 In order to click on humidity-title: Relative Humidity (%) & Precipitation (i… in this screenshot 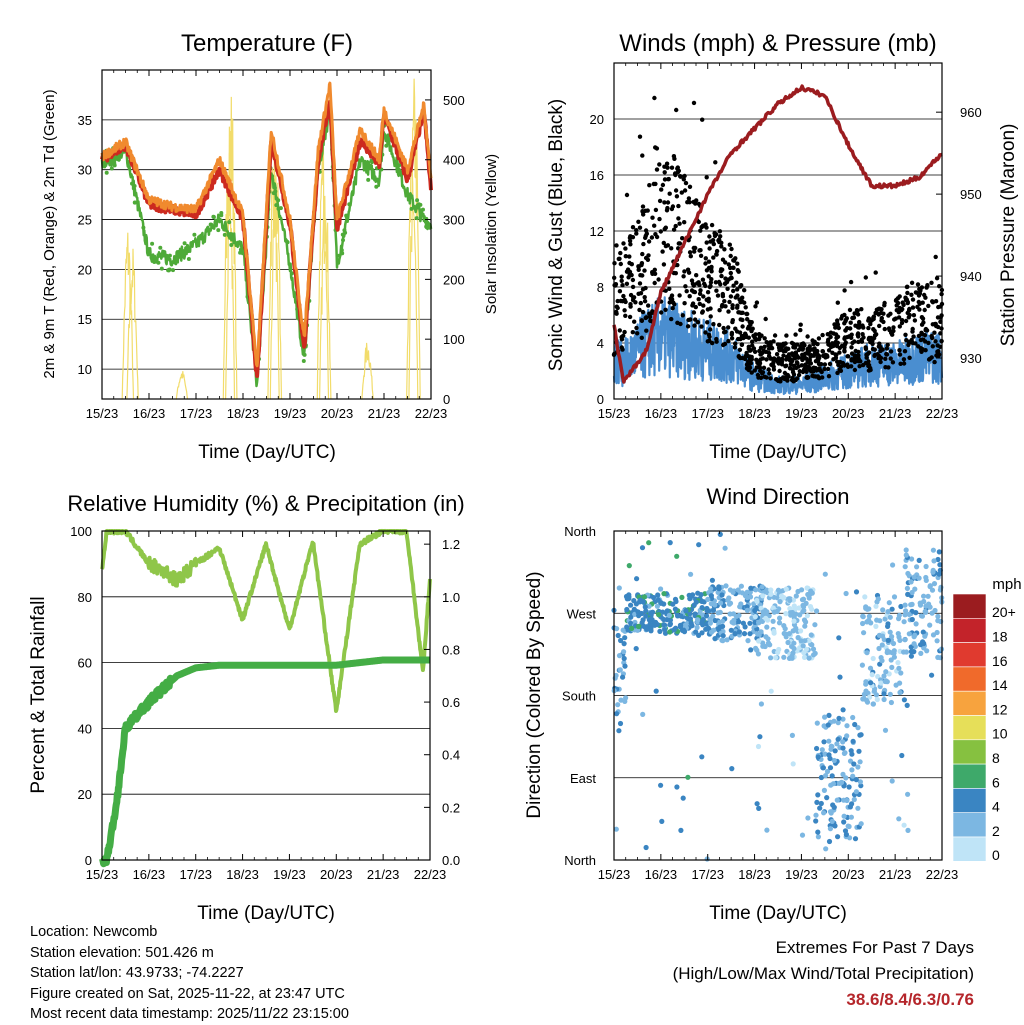, I will do `click(265, 503)`.